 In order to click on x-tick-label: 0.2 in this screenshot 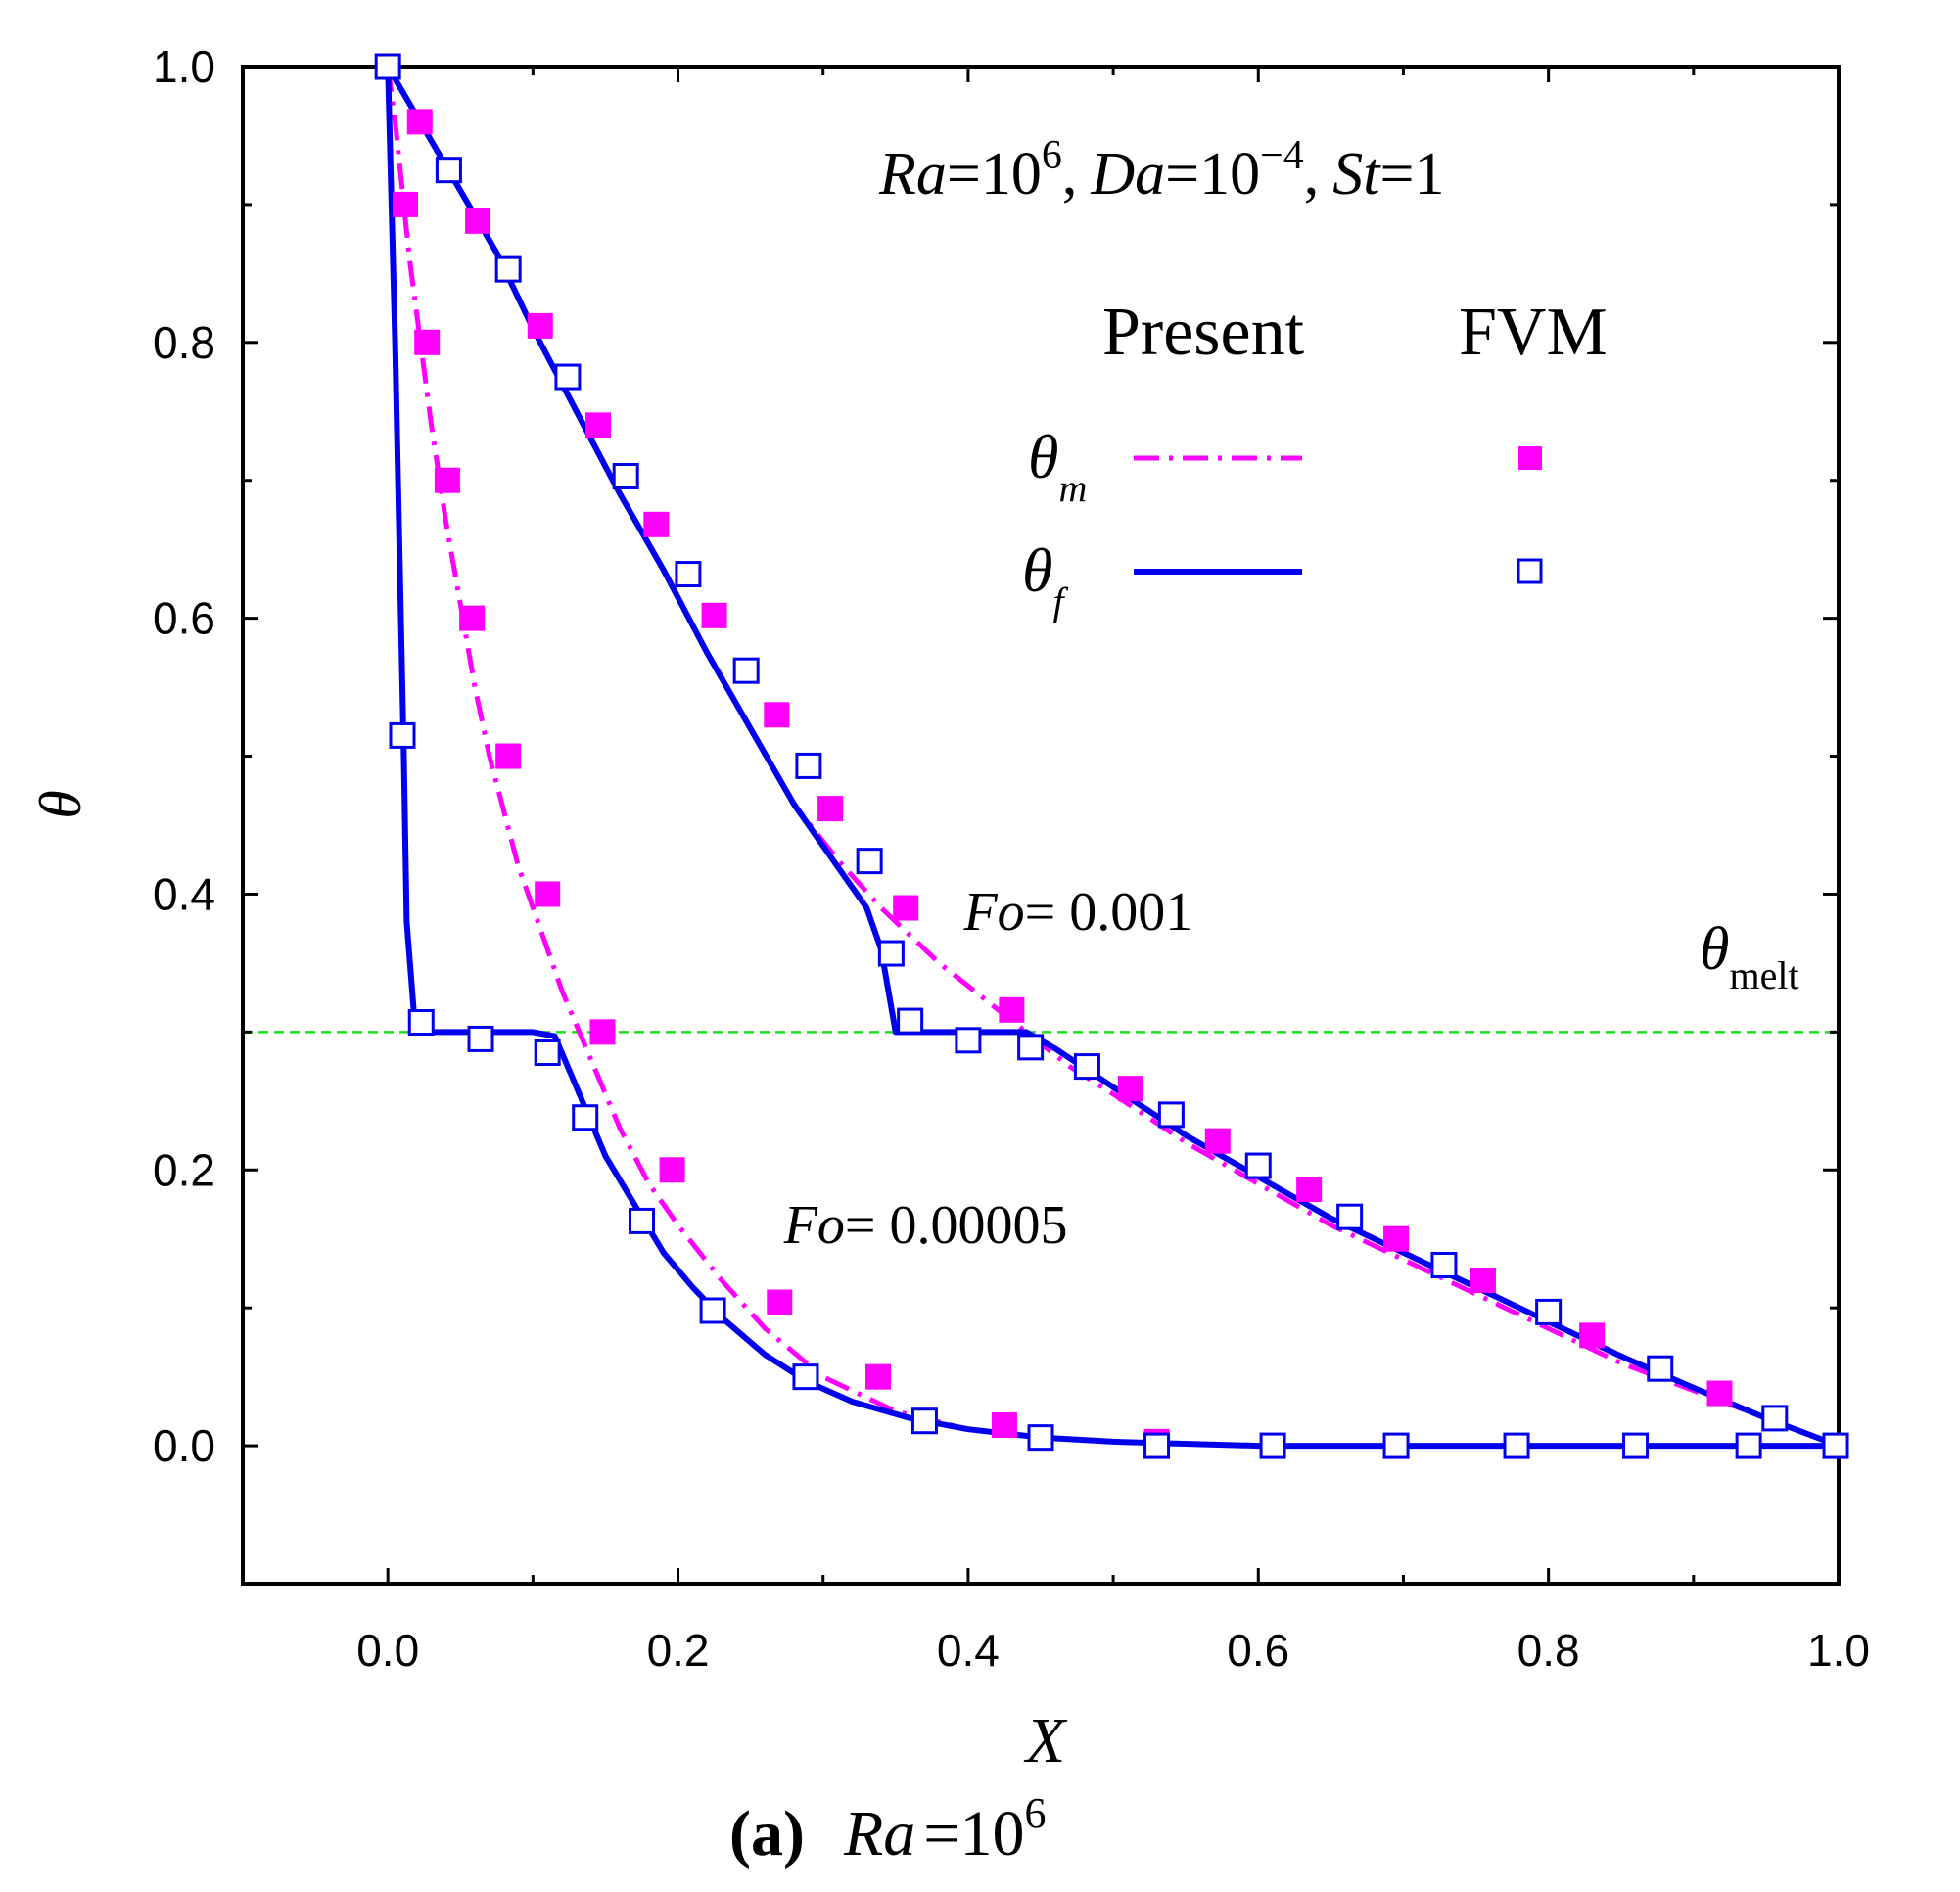, I will do `click(678, 1650)`.